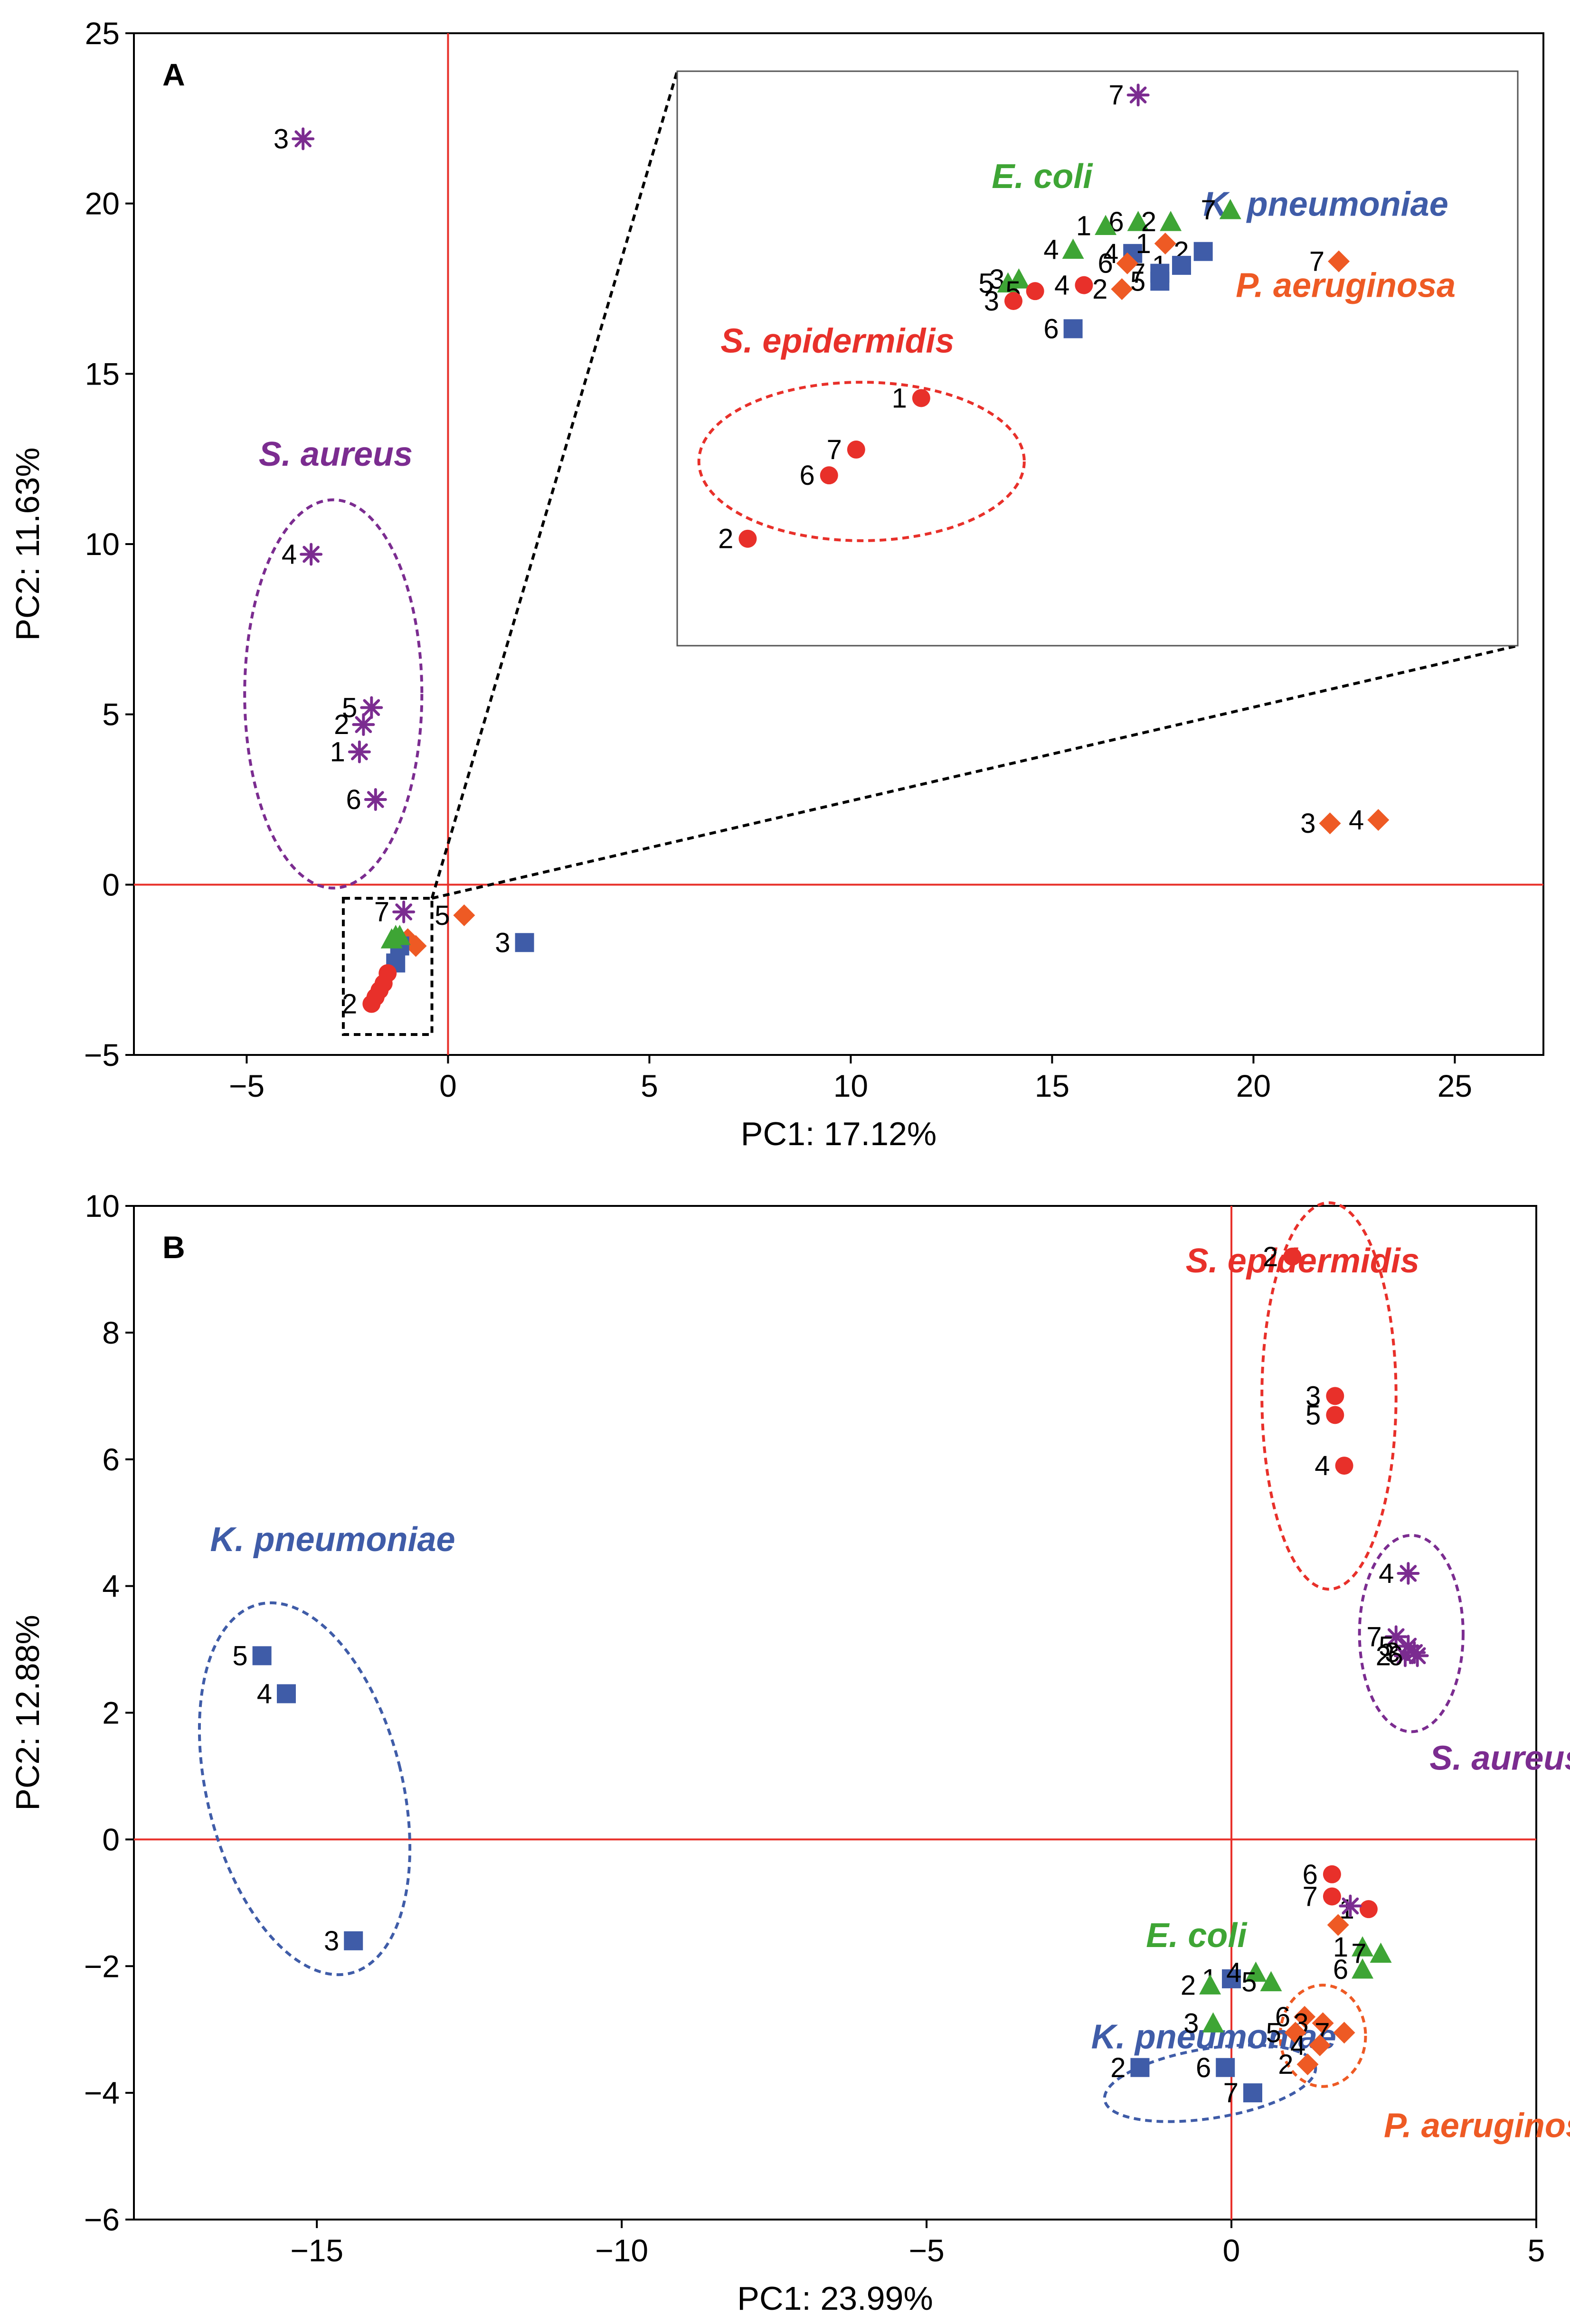  What do you see at coordinates (1500, 1759) in the screenshot?
I see `species-label: S. aureus` at bounding box center [1500, 1759].